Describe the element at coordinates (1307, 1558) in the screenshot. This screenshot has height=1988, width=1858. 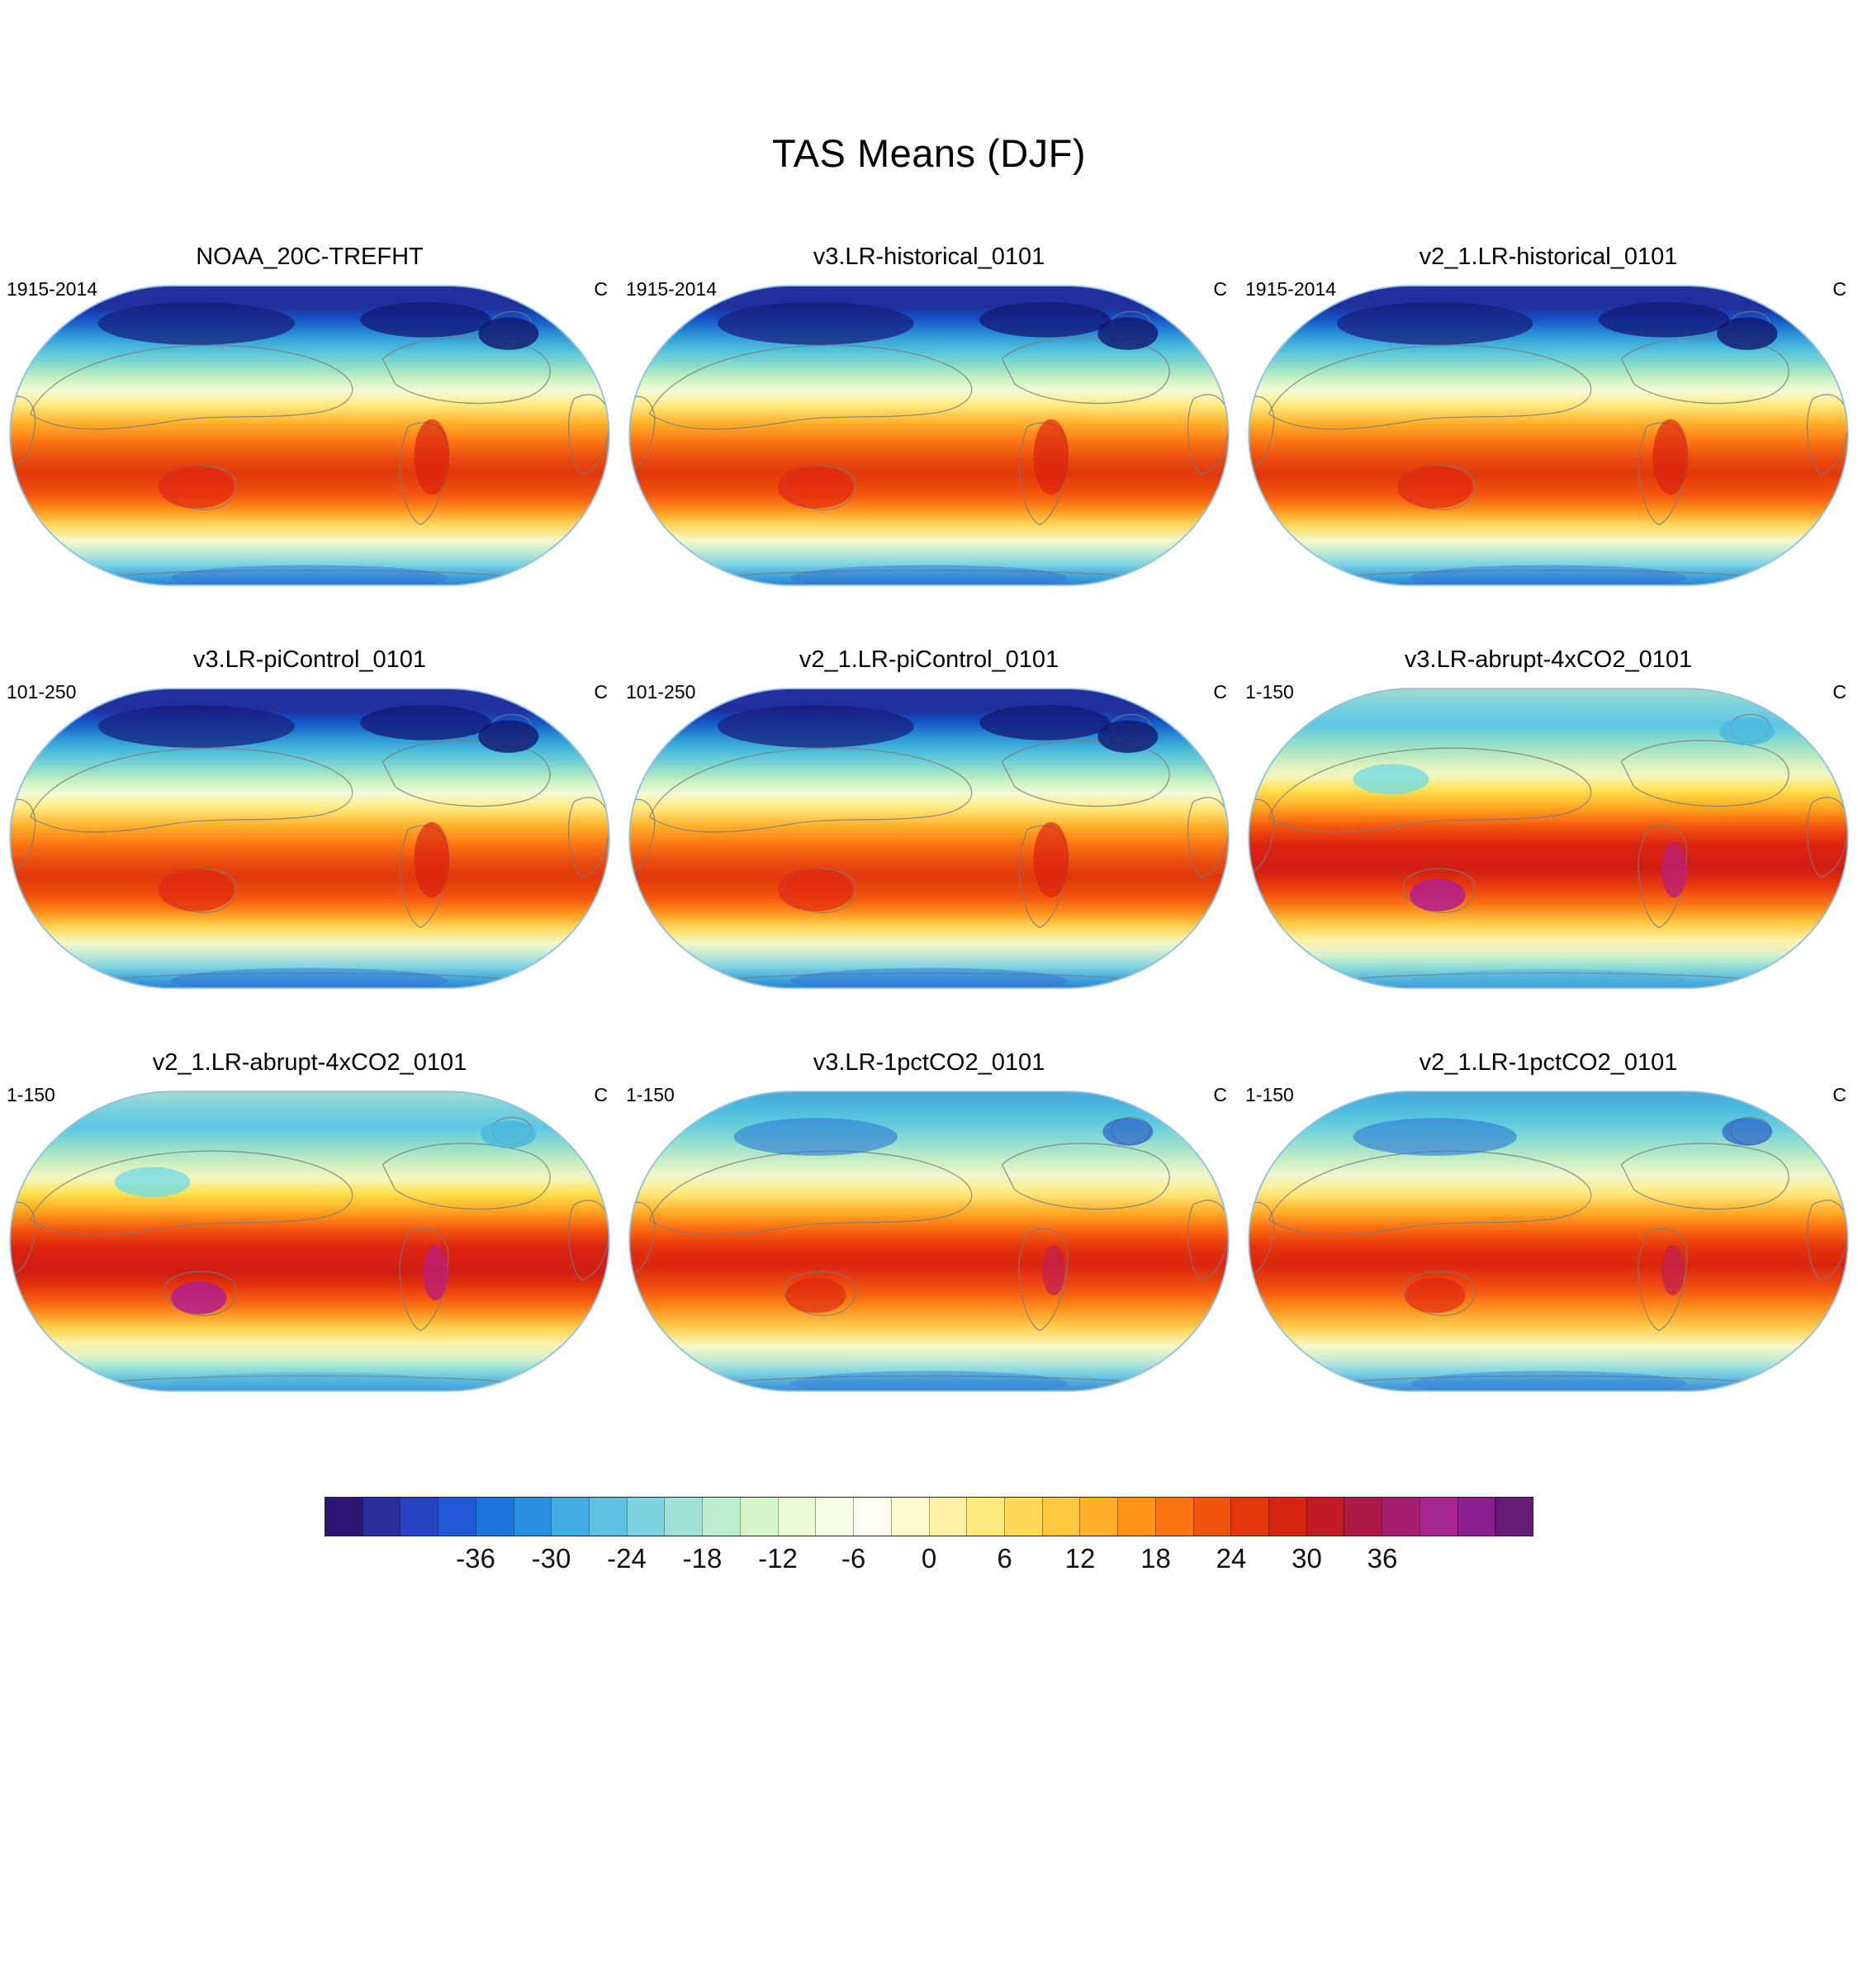
I see `colorbar-tick-label: 30` at that location.